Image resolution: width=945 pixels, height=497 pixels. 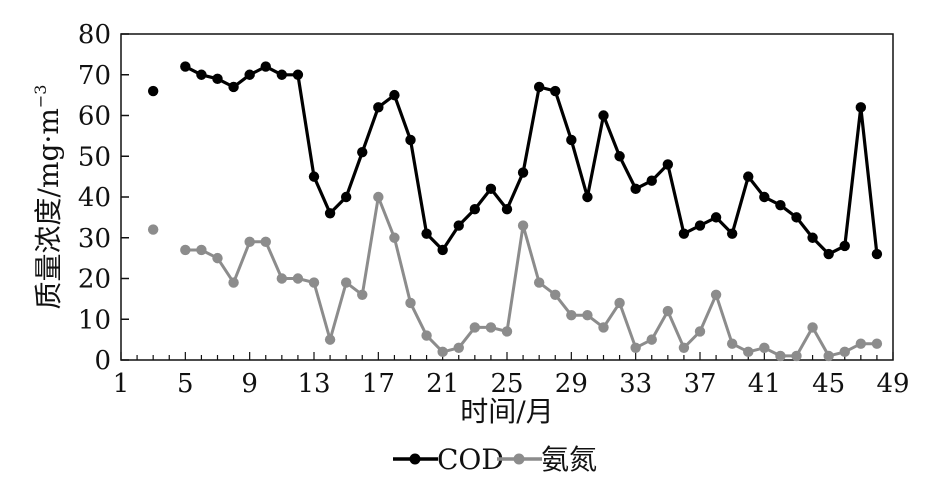 What do you see at coordinates (828, 384) in the screenshot?
I see `x-tick-label: 45` at bounding box center [828, 384].